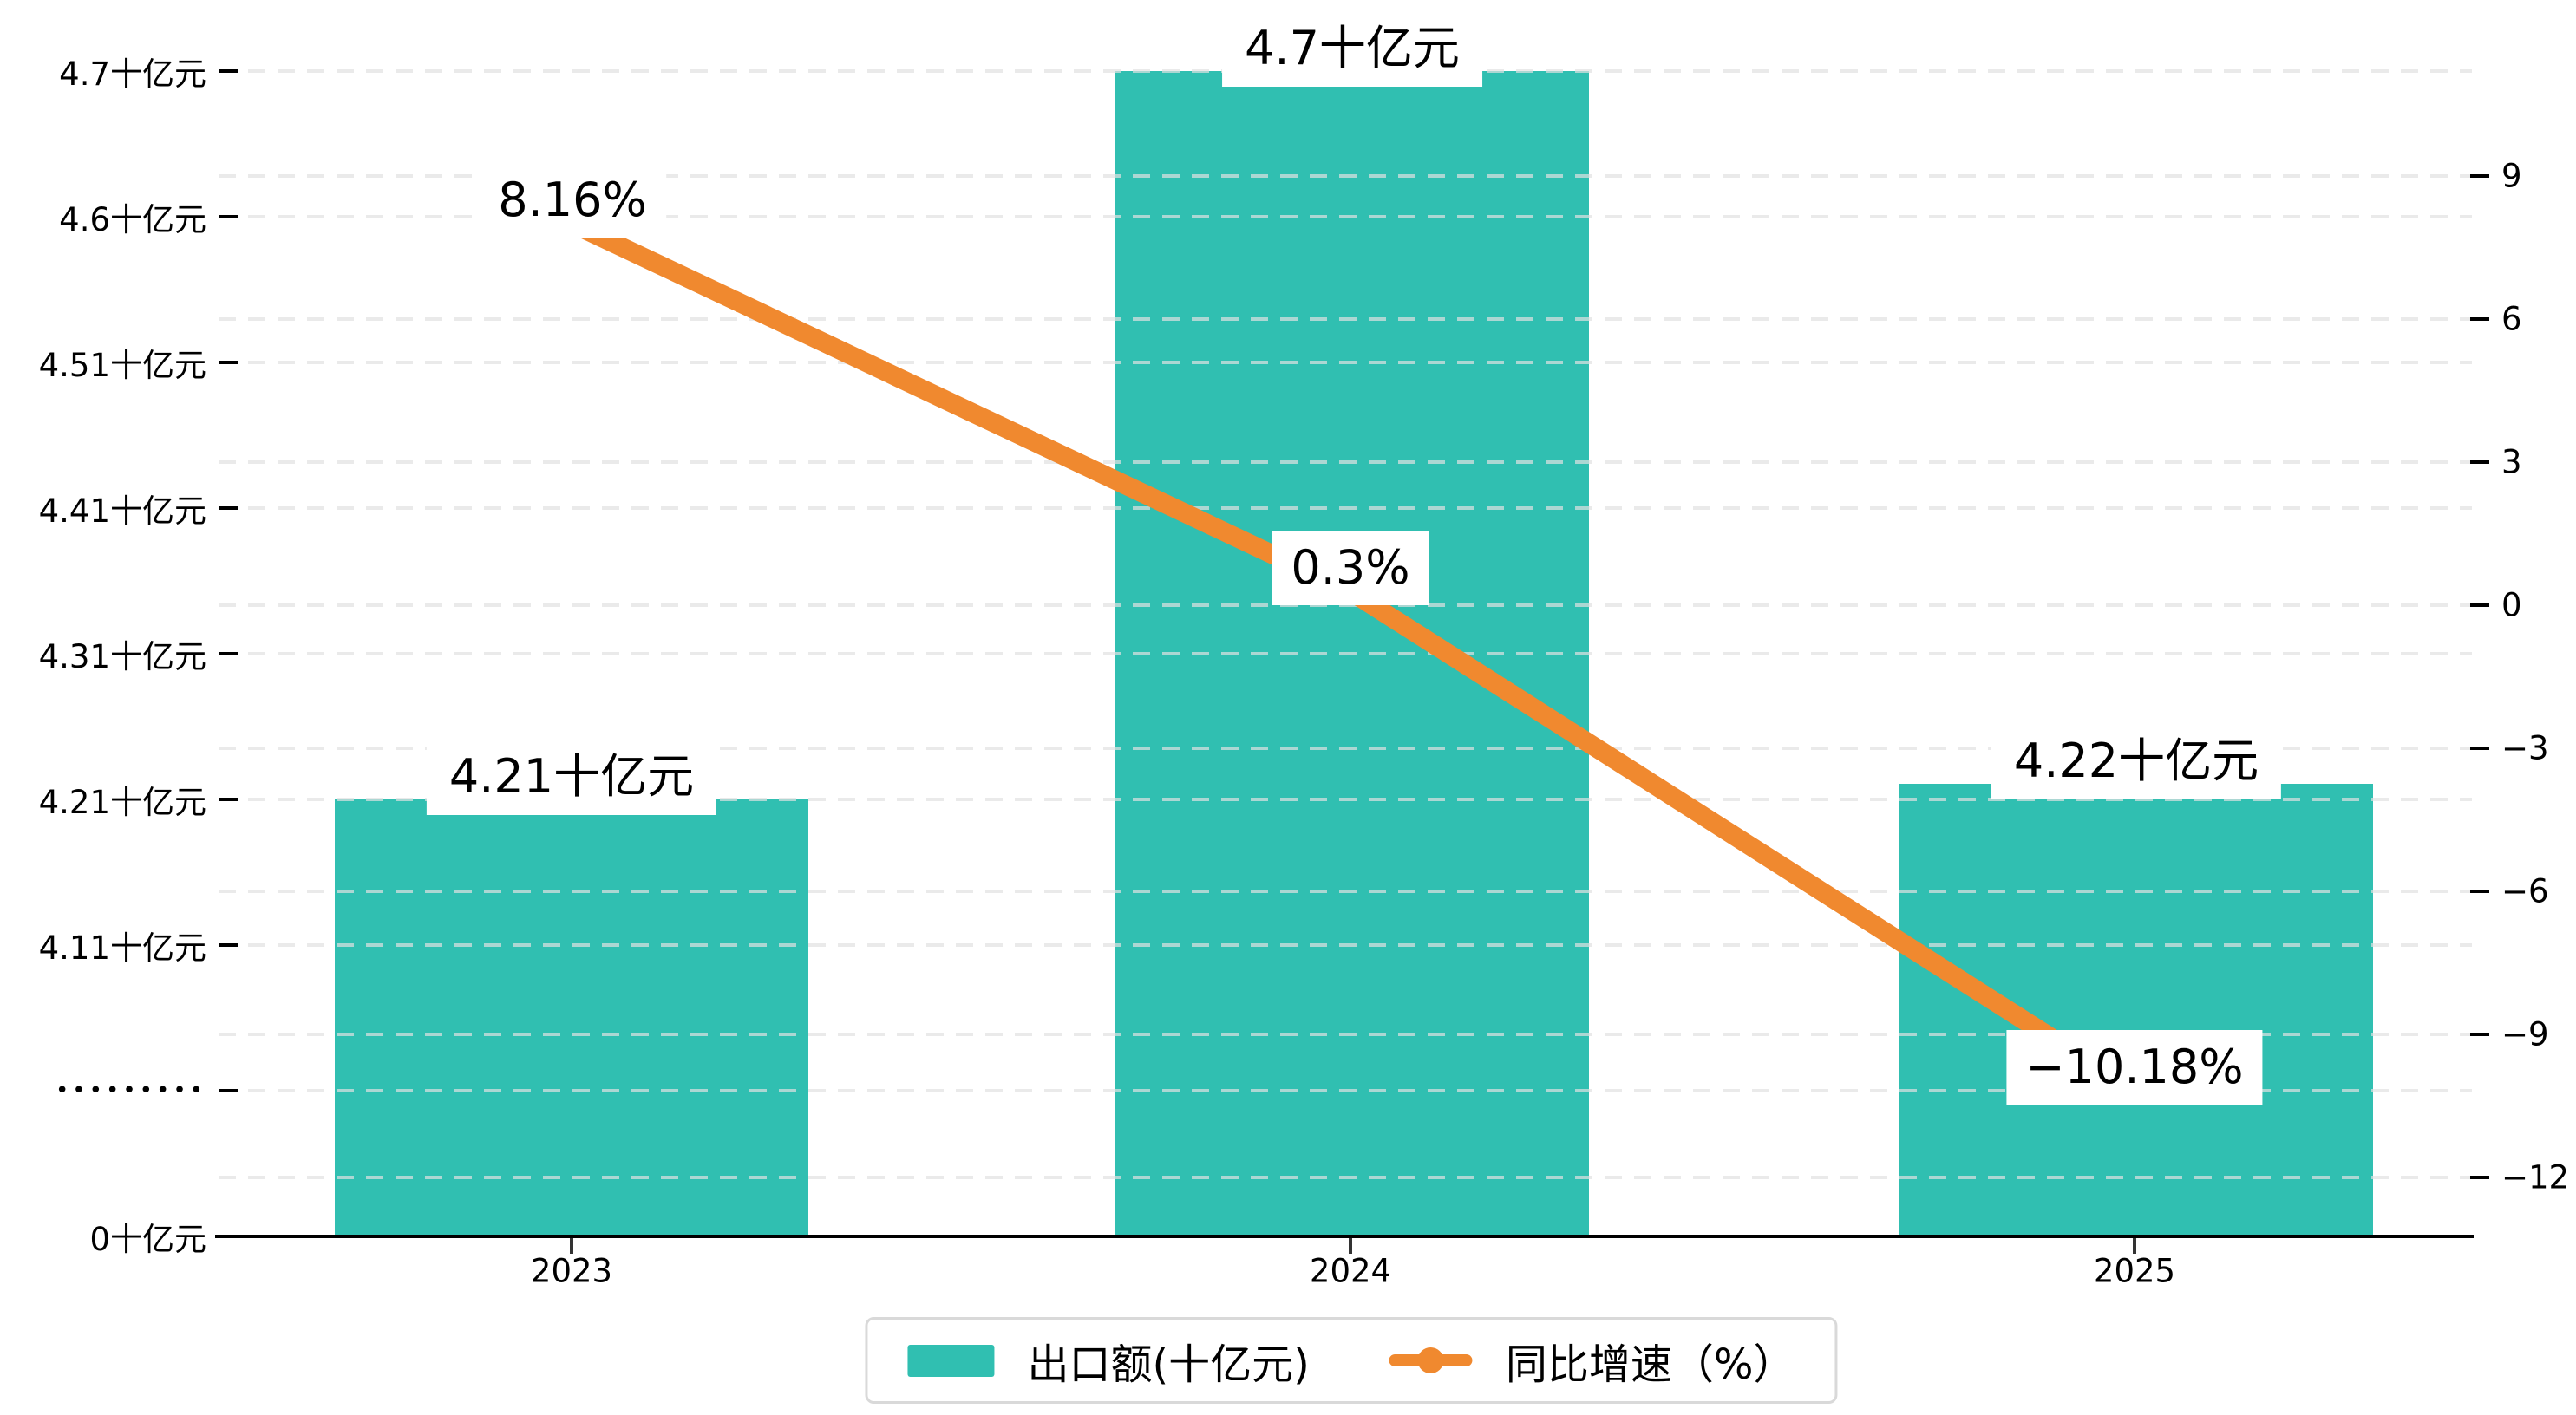 Image resolution: width=2576 pixels, height=1415 pixels. What do you see at coordinates (1350, 568) in the screenshot?
I see `growth-point-label-2024: 0.3%` at bounding box center [1350, 568].